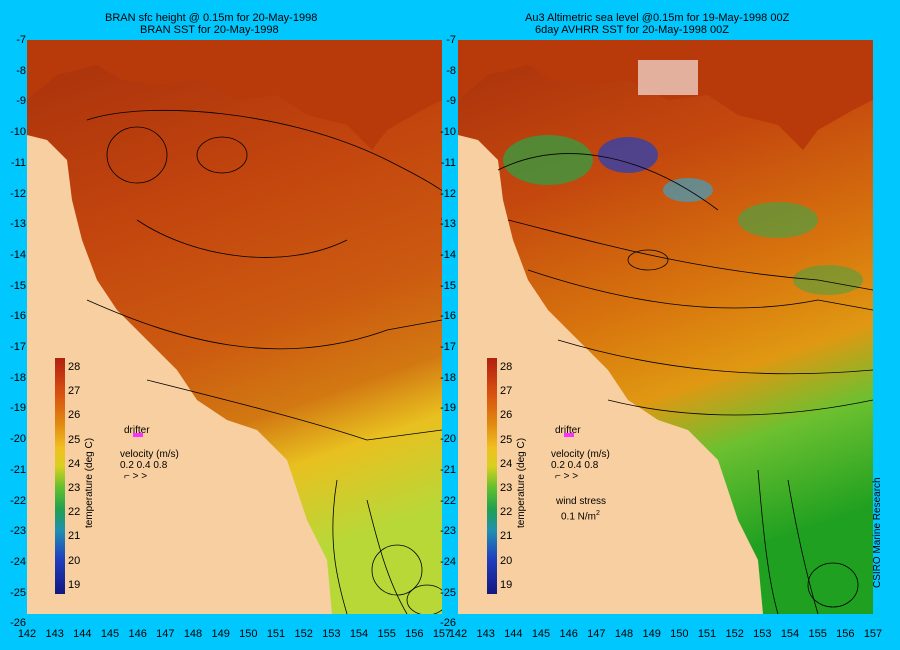 The height and width of the screenshot is (650, 900). I want to click on colorbar-right, so click(492, 476).